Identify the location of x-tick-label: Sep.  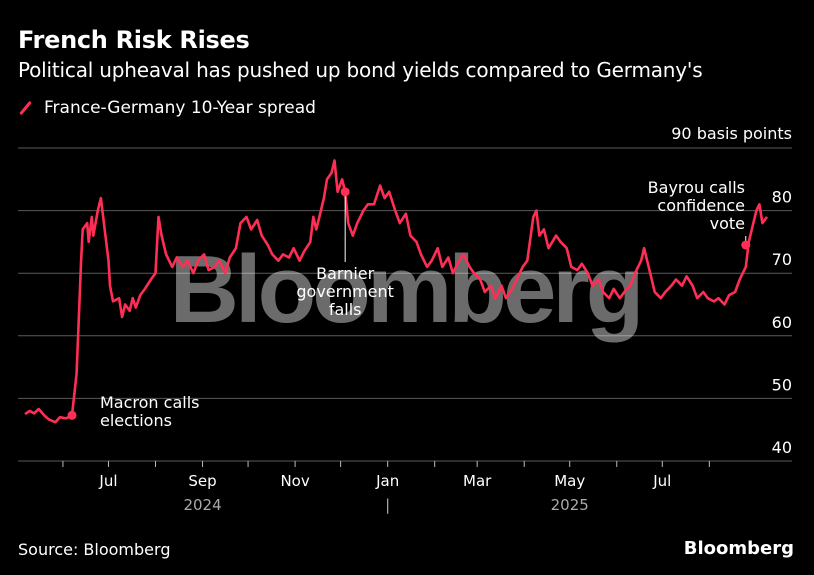
(202, 481).